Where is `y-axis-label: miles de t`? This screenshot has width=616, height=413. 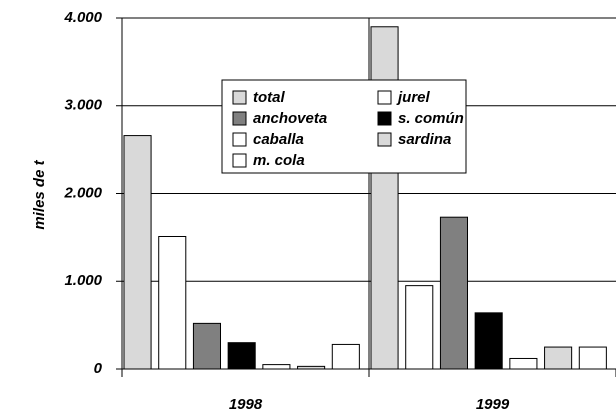
y-axis-label: miles de t is located at coordinates (39, 194).